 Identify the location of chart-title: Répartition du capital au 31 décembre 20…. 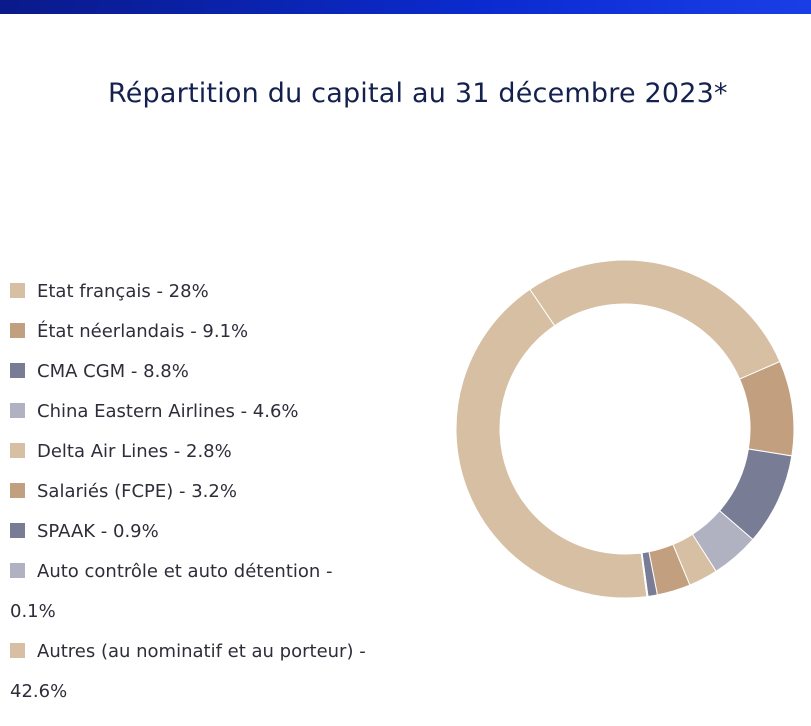
(418, 93).